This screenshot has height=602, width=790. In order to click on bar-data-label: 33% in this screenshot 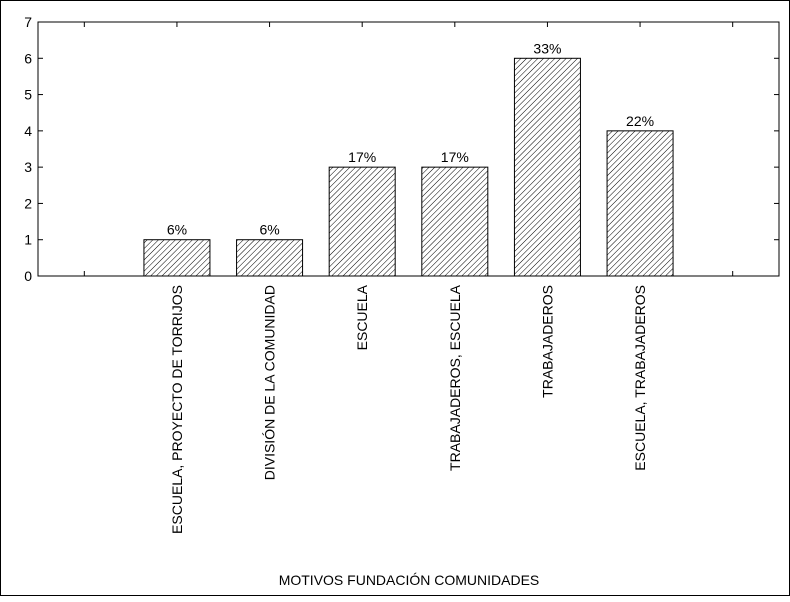, I will do `click(547, 48)`.